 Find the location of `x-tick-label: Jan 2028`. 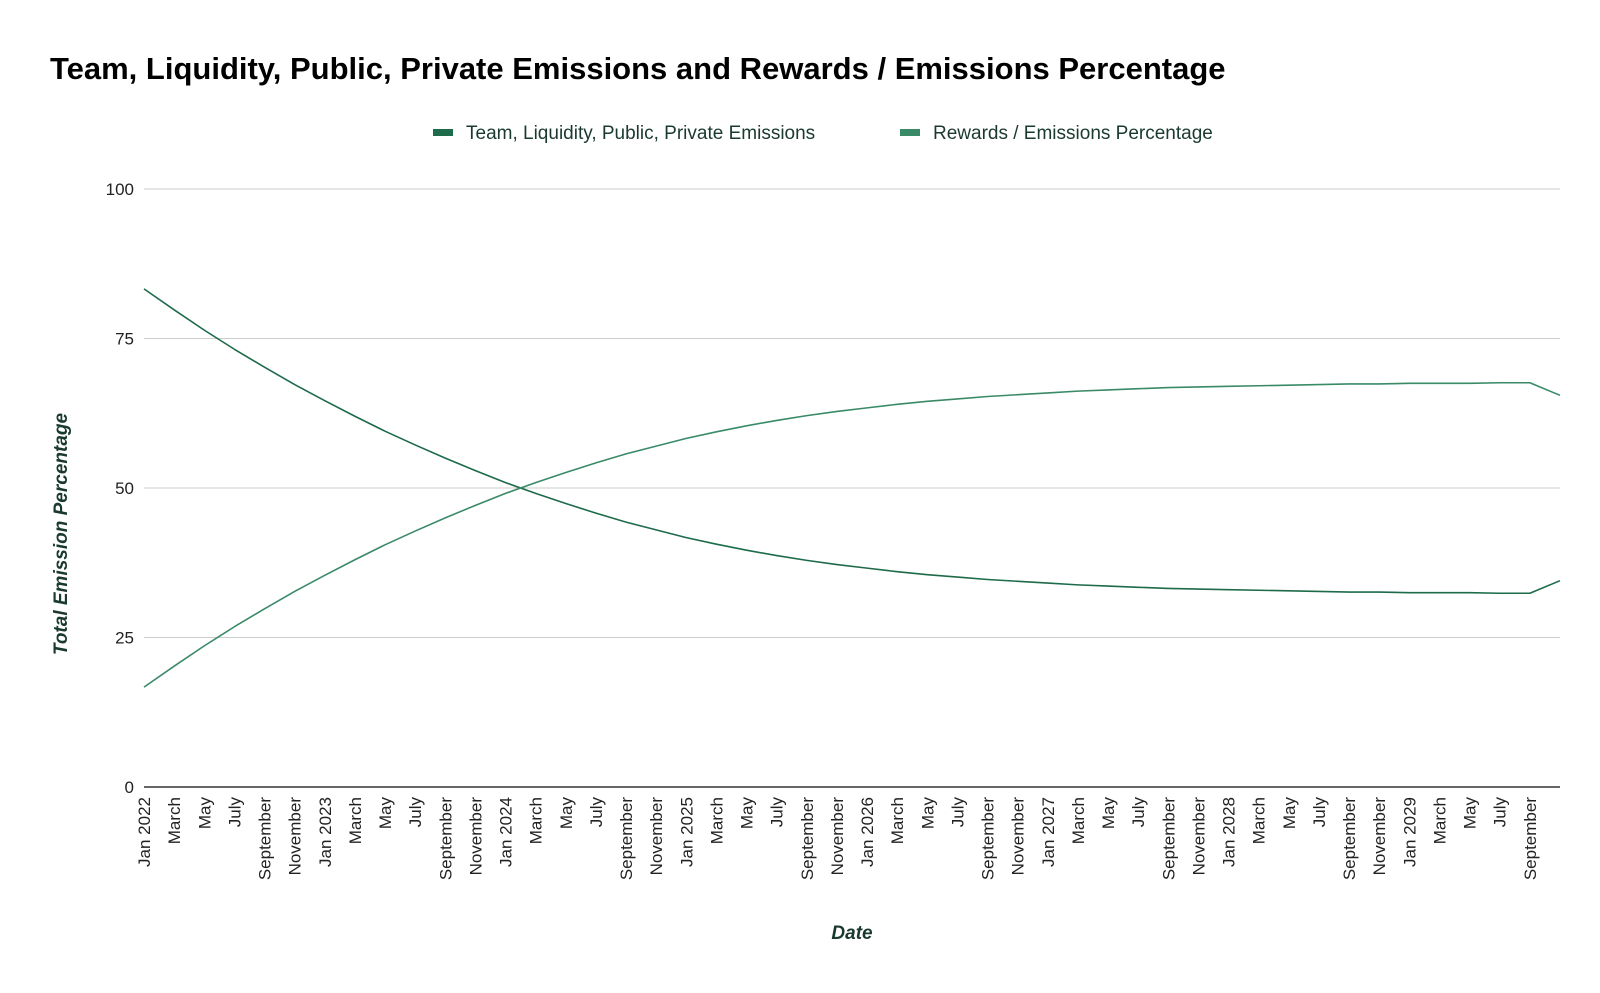

x-tick-label: Jan 2028 is located at coordinates (1229, 832).